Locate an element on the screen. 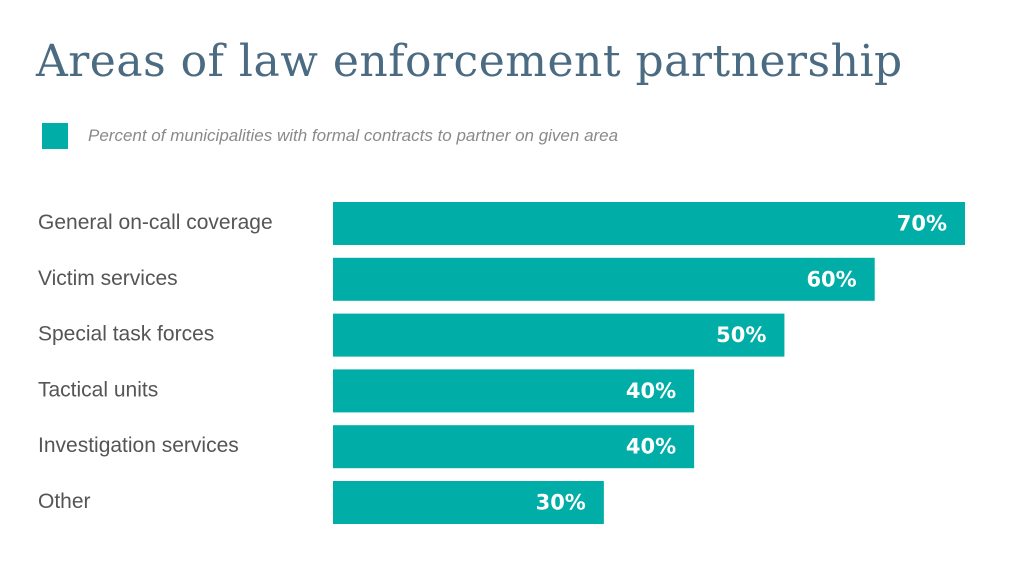 This screenshot has width=1024, height=578. value-label: 50% is located at coordinates (741, 335).